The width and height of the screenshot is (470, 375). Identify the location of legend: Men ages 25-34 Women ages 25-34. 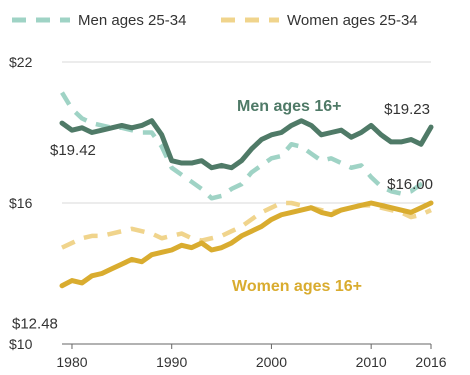
(215, 20).